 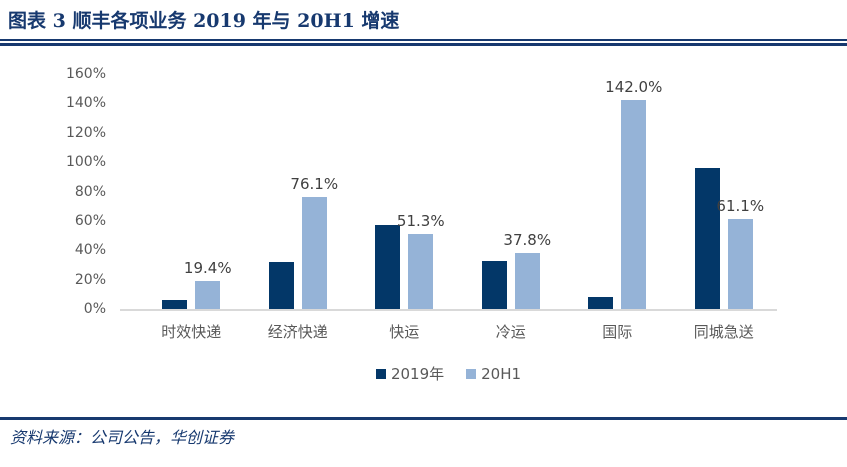 I want to click on title-rule-thin, so click(x=423, y=40).